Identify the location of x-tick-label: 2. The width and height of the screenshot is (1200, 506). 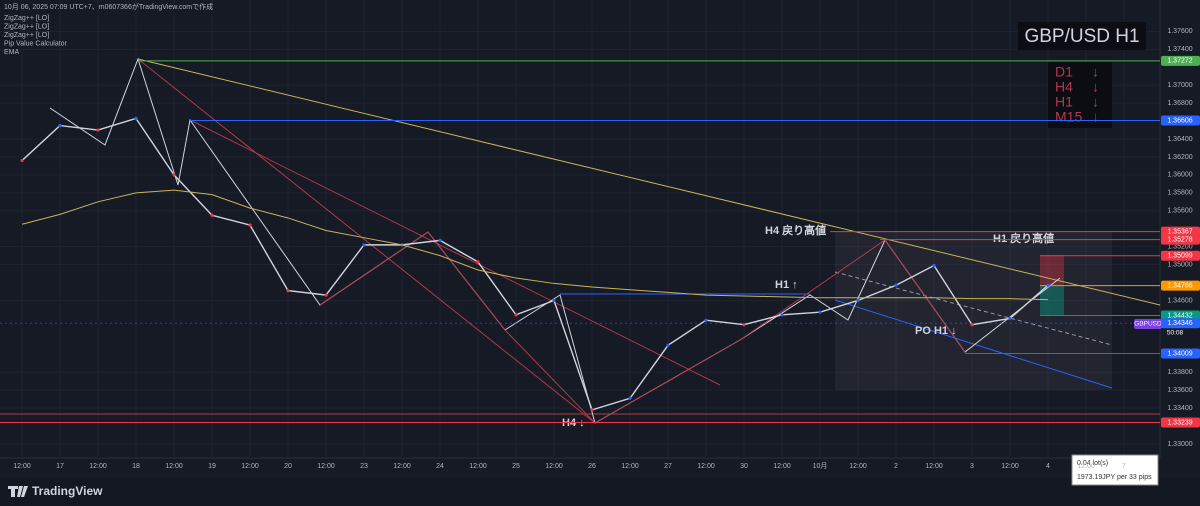
(896, 466).